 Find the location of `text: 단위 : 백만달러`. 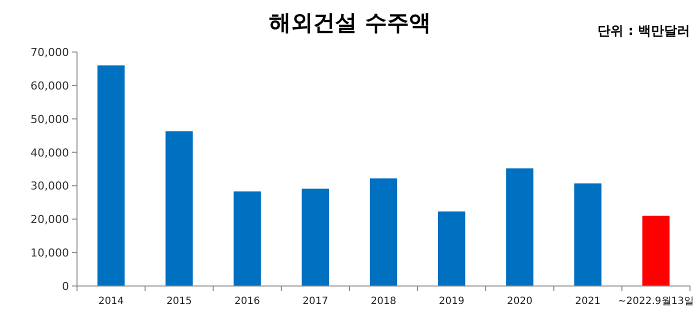

text: 단위 : 백만달러 is located at coordinates (644, 31).